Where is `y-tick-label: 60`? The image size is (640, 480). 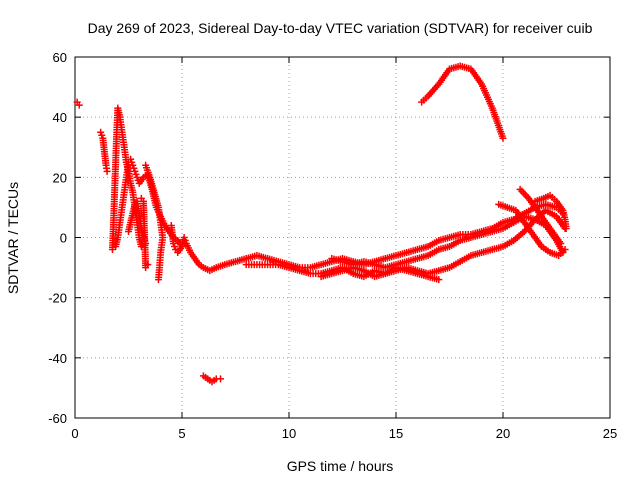 y-tick-label: 60 is located at coordinates (60, 57).